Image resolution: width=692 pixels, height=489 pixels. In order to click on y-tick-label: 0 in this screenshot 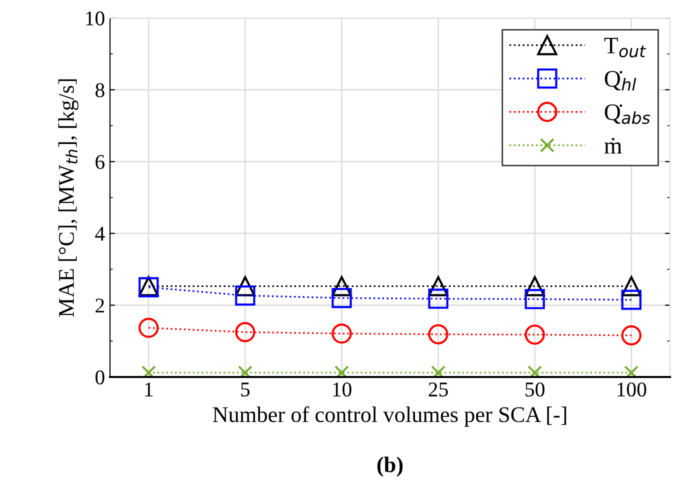, I will do `click(100, 377)`.